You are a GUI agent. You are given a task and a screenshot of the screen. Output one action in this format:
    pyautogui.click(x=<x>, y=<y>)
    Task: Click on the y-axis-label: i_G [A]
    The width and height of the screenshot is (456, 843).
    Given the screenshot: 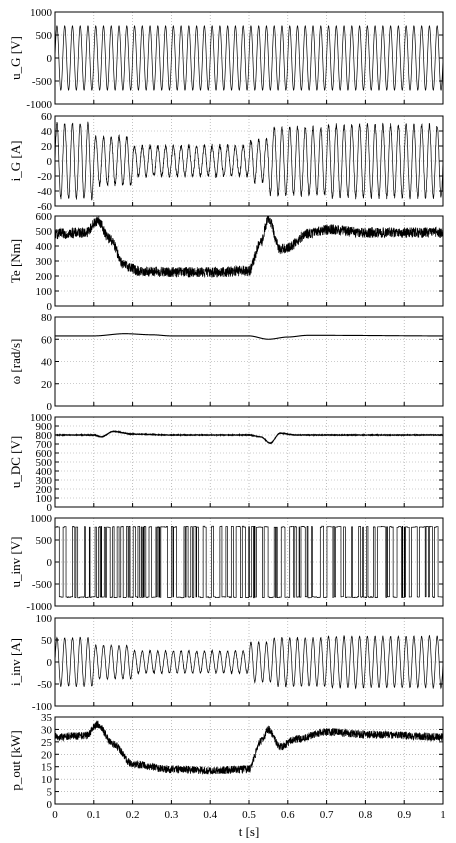 What is the action you would take?
    pyautogui.click(x=15, y=161)
    